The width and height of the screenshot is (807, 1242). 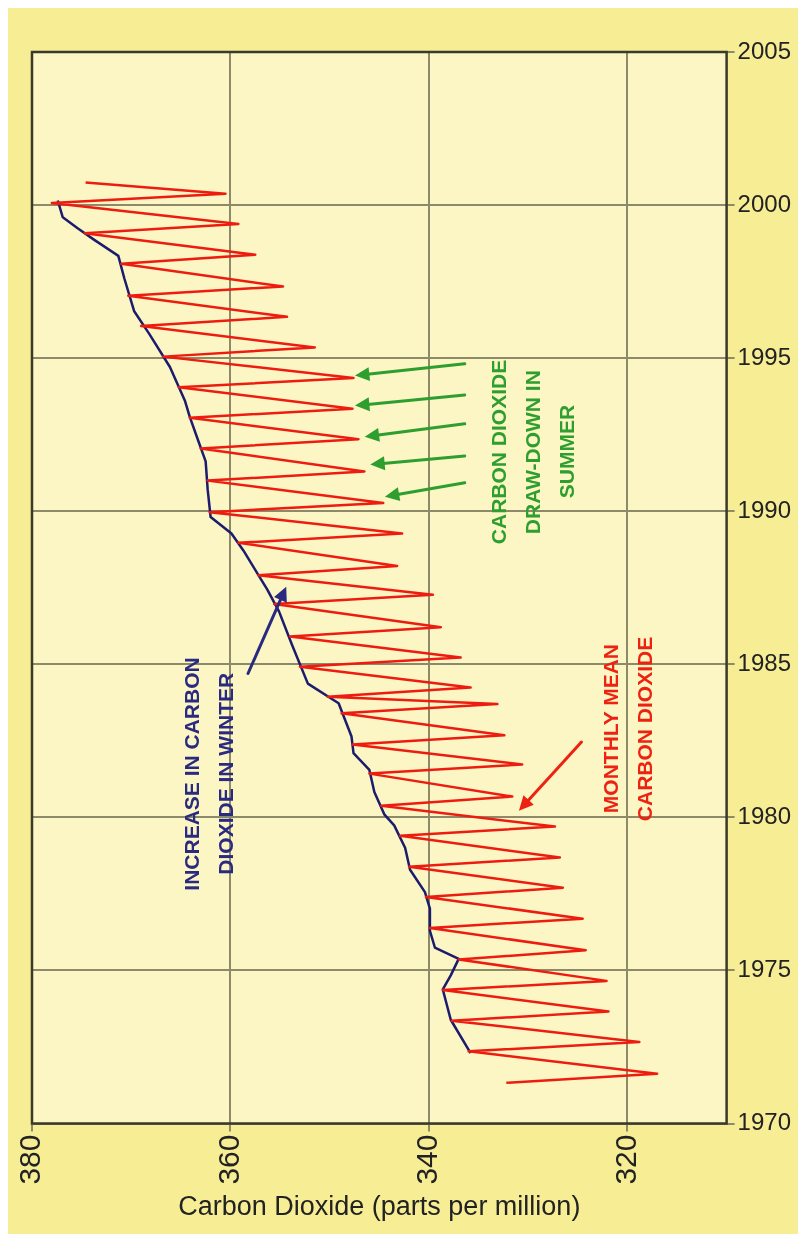 I want to click on annotation: INCREASE IN CARBON DIOXIDE IN WINTER, so click(x=209, y=774).